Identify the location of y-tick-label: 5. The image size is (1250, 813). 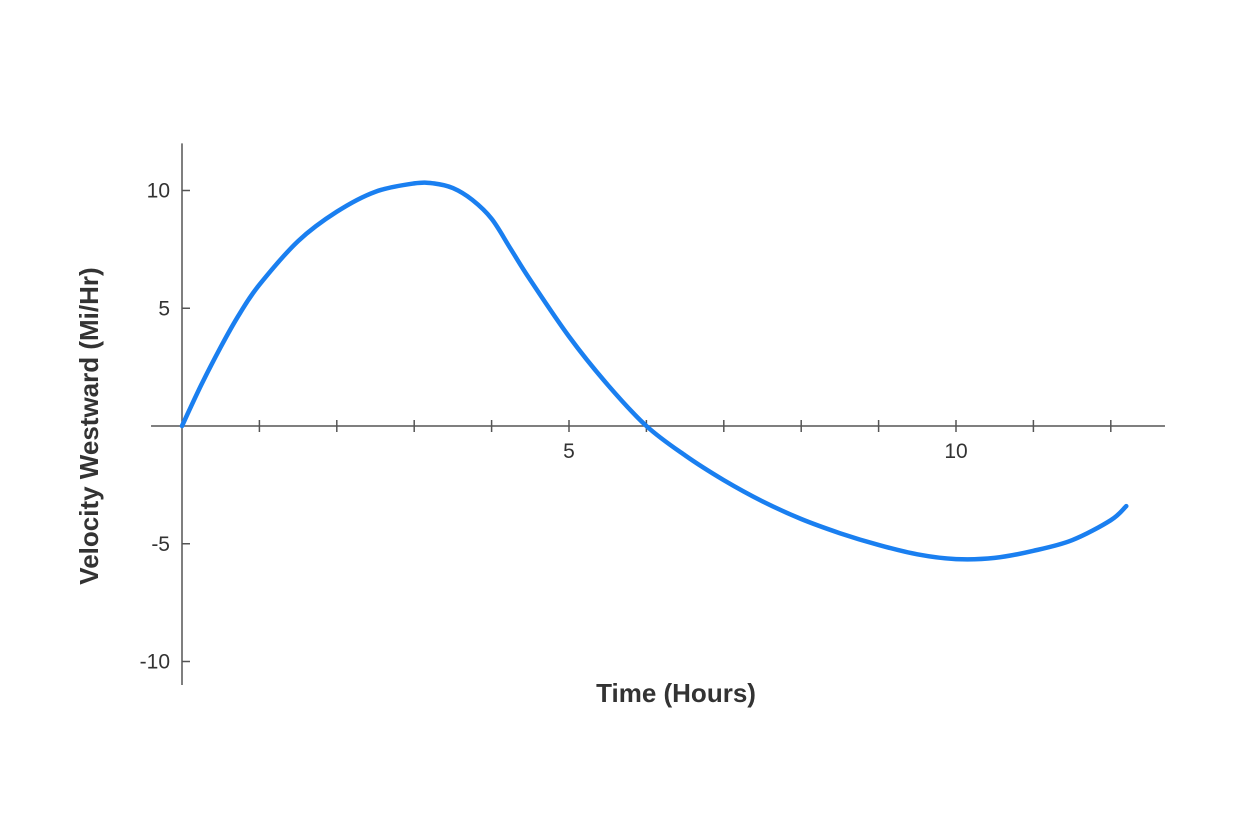
(164, 308).